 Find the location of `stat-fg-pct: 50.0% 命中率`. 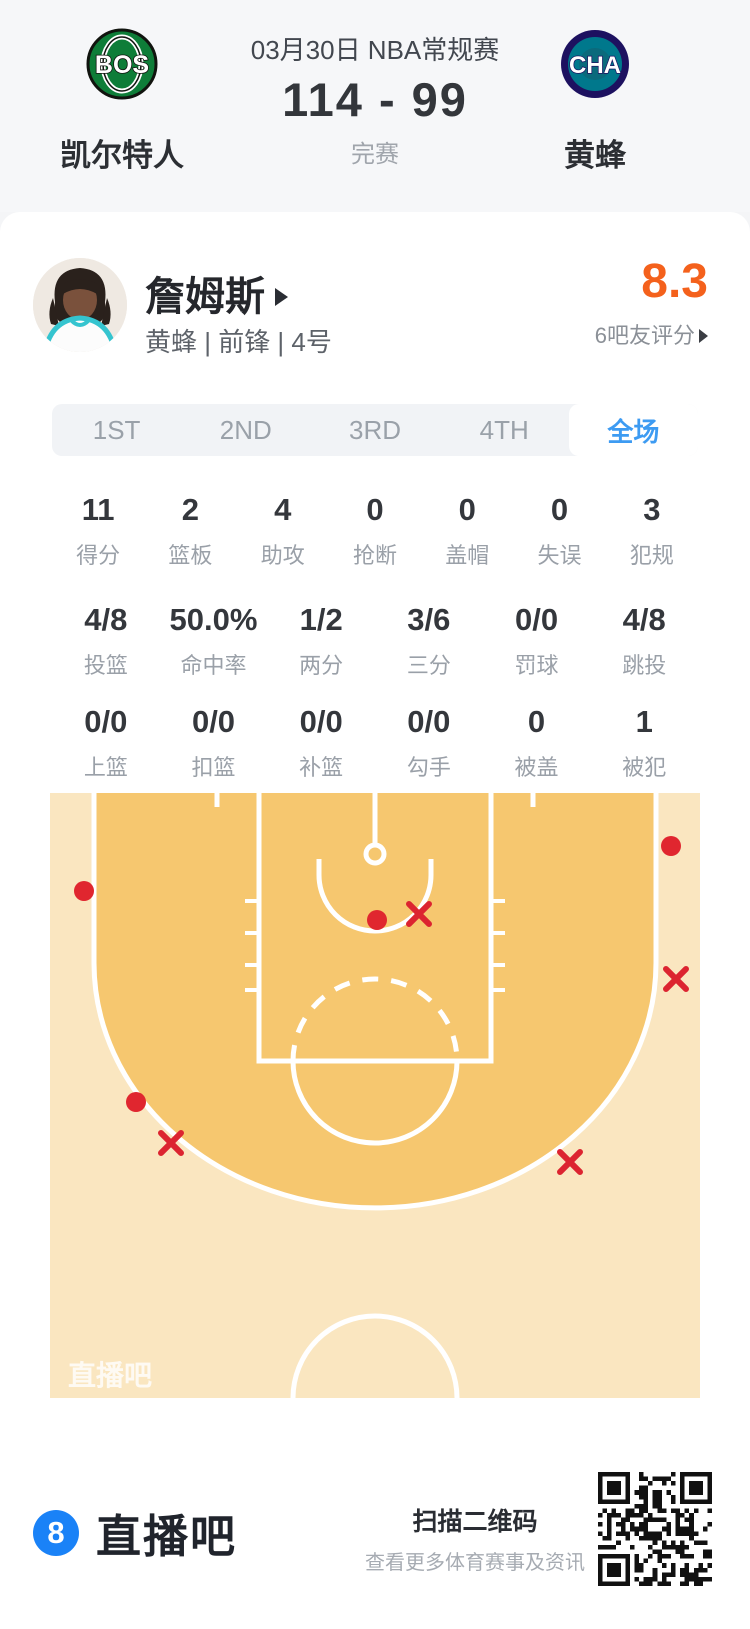

stat-fg-pct: 50.0% 命中率 is located at coordinates (213, 640).